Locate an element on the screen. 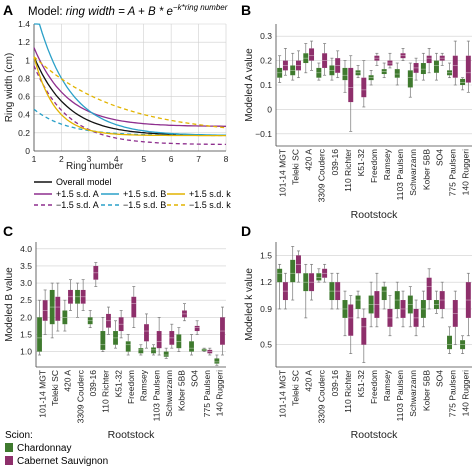  x-tick-label: 6 is located at coordinates (171, 159).